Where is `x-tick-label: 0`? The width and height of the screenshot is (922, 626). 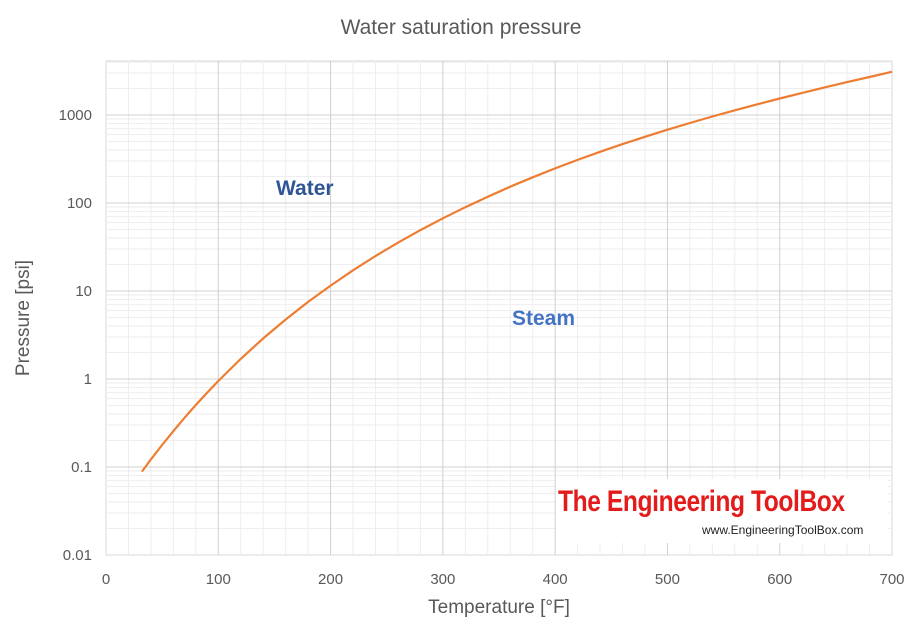 x-tick-label: 0 is located at coordinates (106, 579).